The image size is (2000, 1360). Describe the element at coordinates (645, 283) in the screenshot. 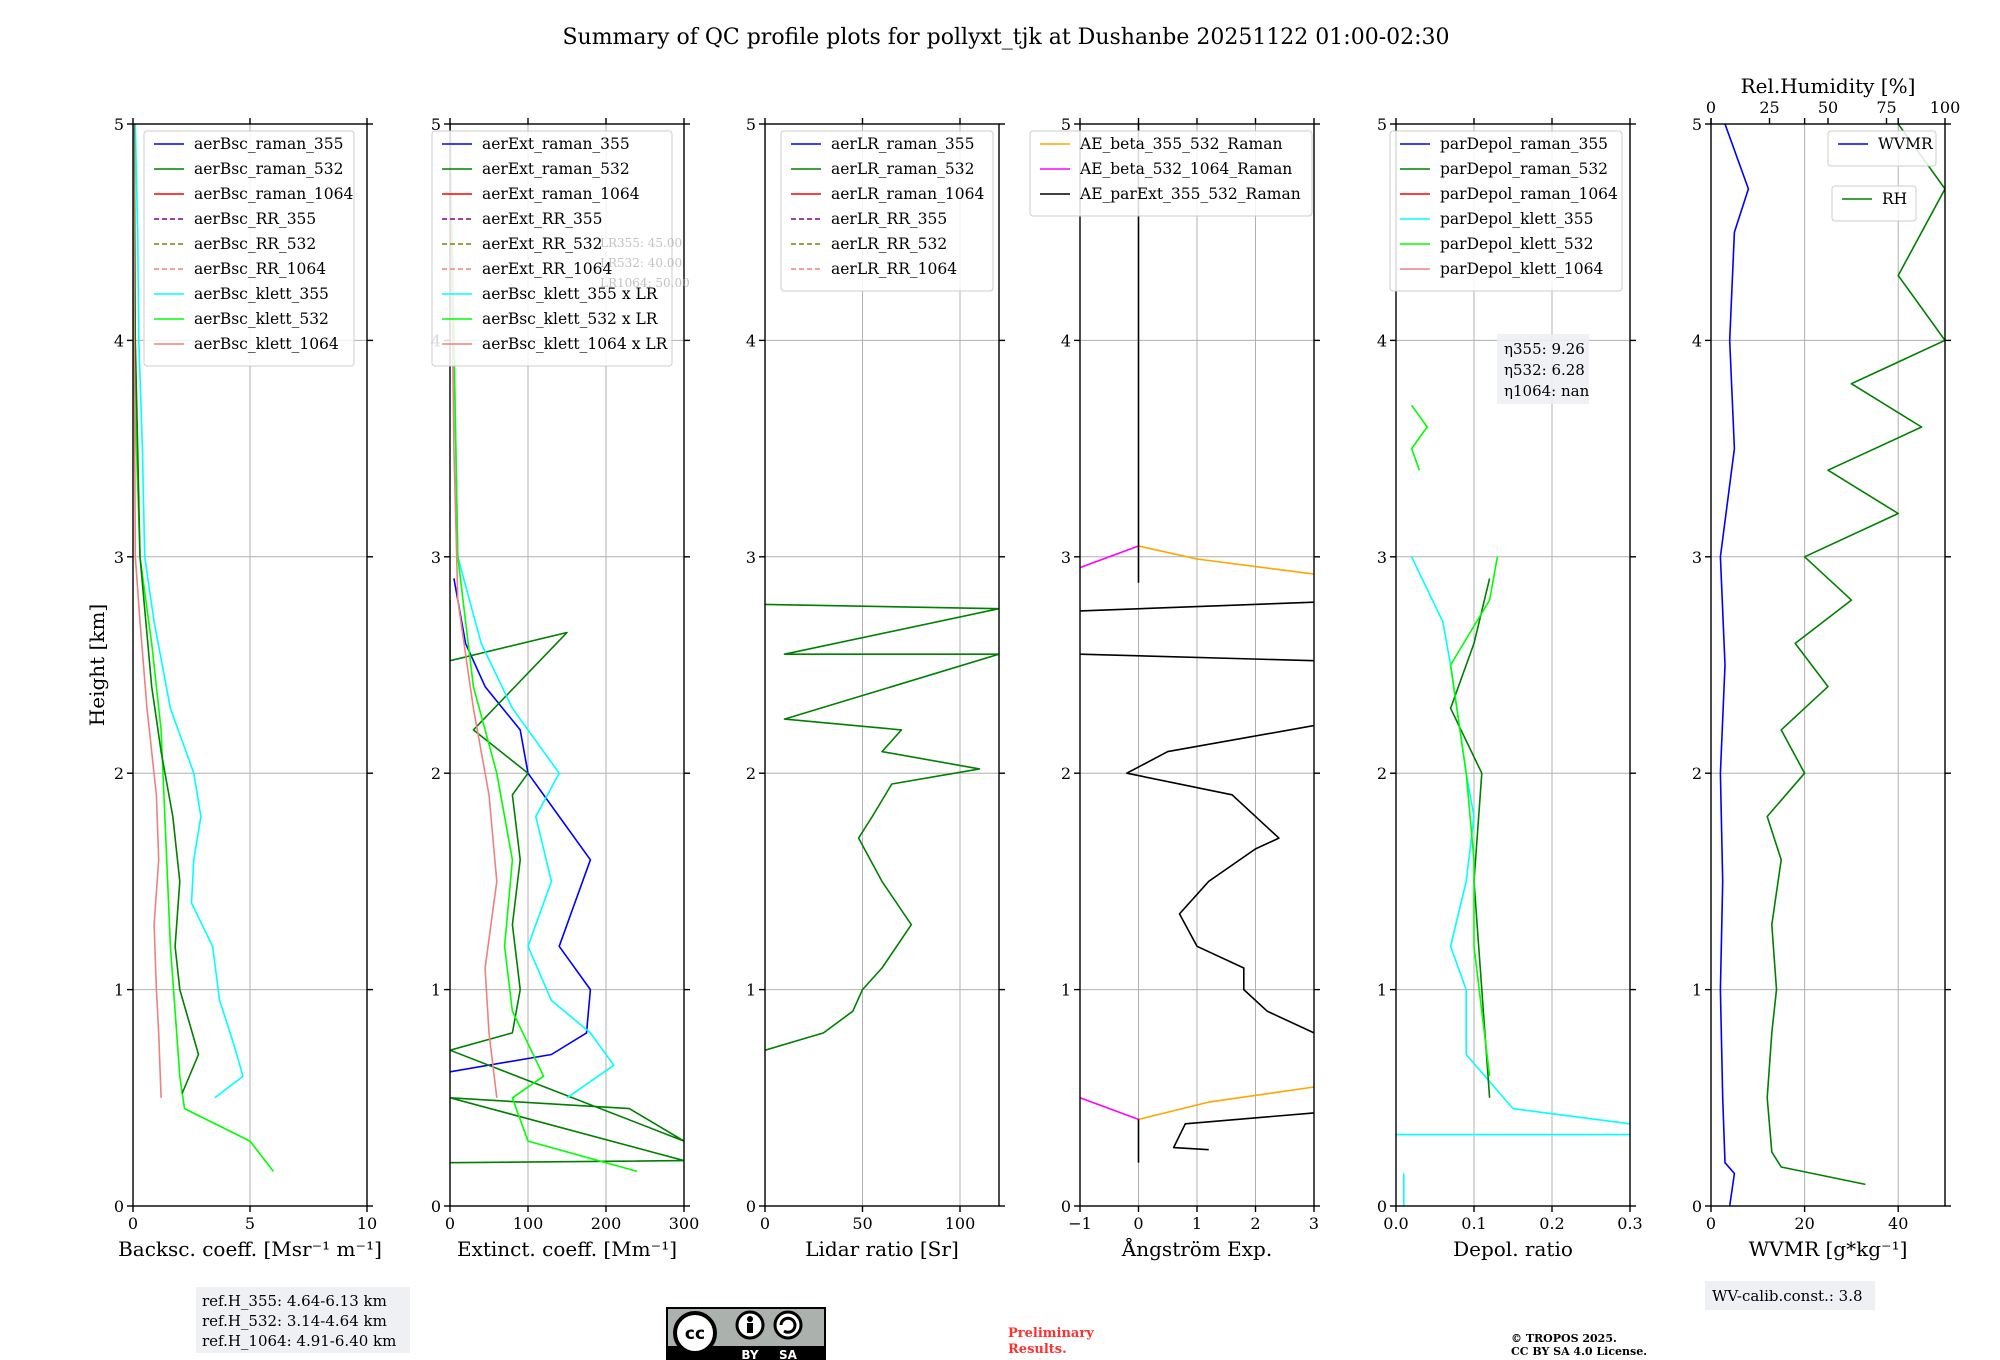

I see `lr-annotation-1064: LR1064: 50.00` at that location.